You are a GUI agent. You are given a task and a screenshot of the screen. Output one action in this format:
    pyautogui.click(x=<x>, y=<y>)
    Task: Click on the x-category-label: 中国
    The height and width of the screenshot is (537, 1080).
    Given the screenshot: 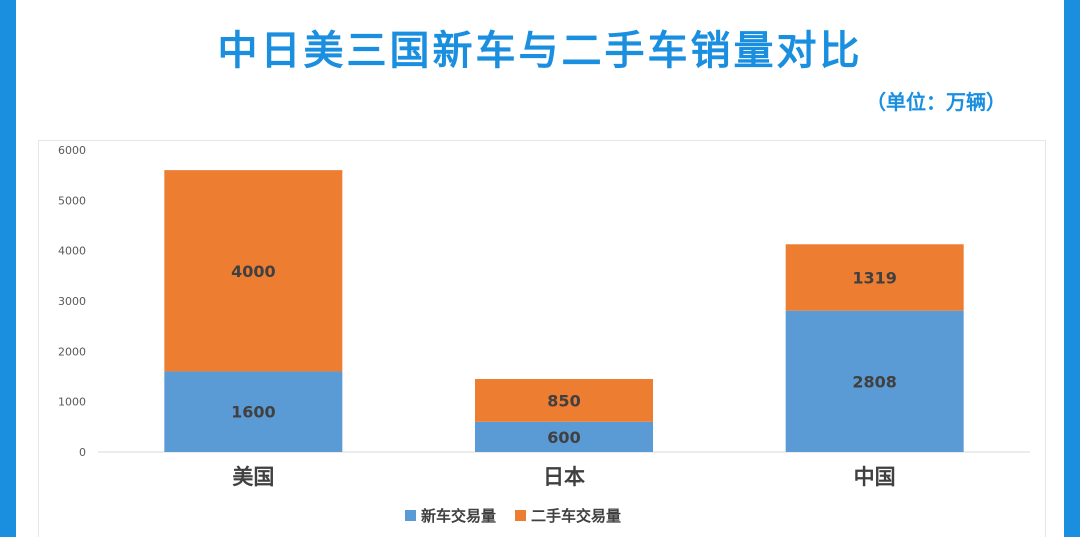 What is the action you would take?
    pyautogui.click(x=875, y=477)
    